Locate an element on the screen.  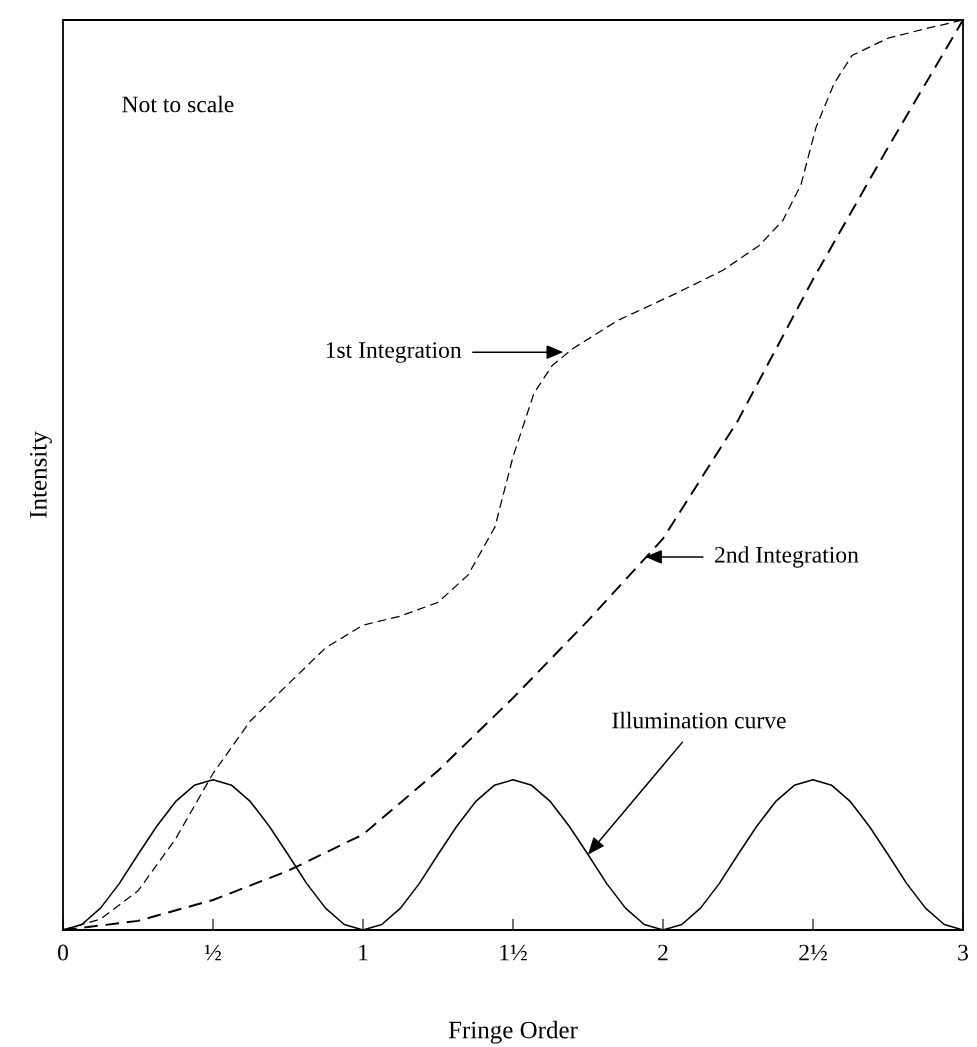
x-tick-label: 1½ is located at coordinates (513, 952).